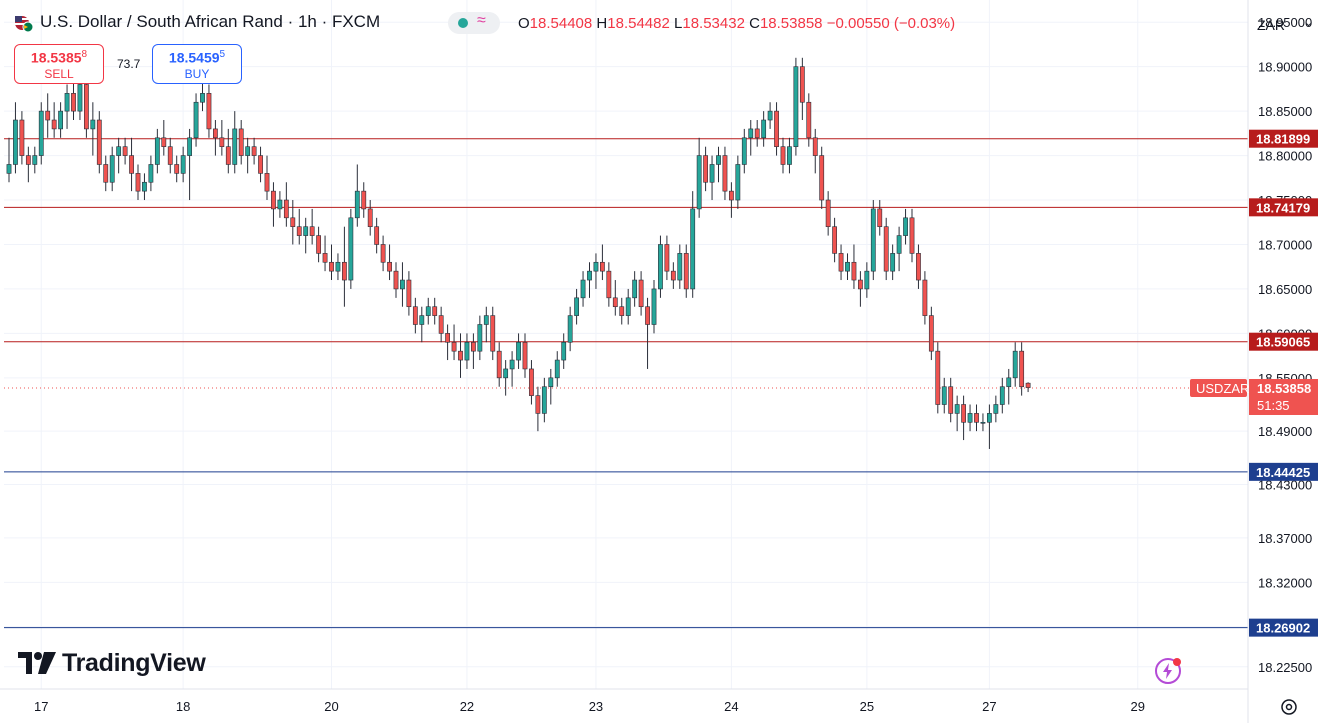  Describe the element at coordinates (1168, 671) in the screenshot. I see `lightning-icon` at that location.